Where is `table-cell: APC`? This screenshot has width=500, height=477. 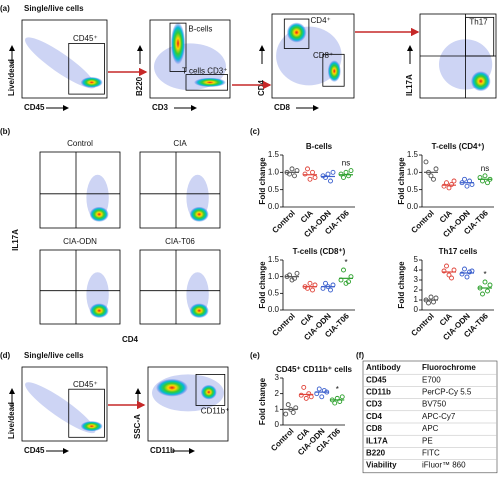 table-cell: APC is located at coordinates (430, 428).